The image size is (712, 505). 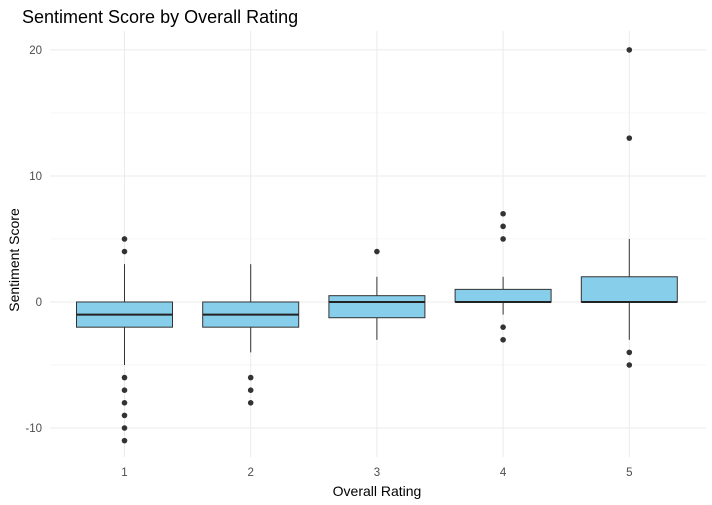 I want to click on y-tick-label: 0, so click(x=39, y=303).